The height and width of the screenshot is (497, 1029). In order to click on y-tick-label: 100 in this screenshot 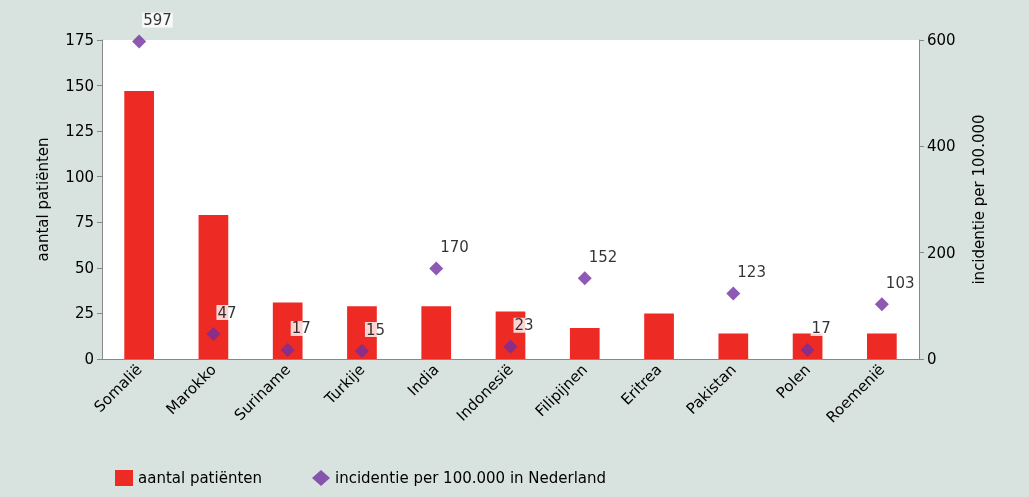, I will do `click(79, 176)`.